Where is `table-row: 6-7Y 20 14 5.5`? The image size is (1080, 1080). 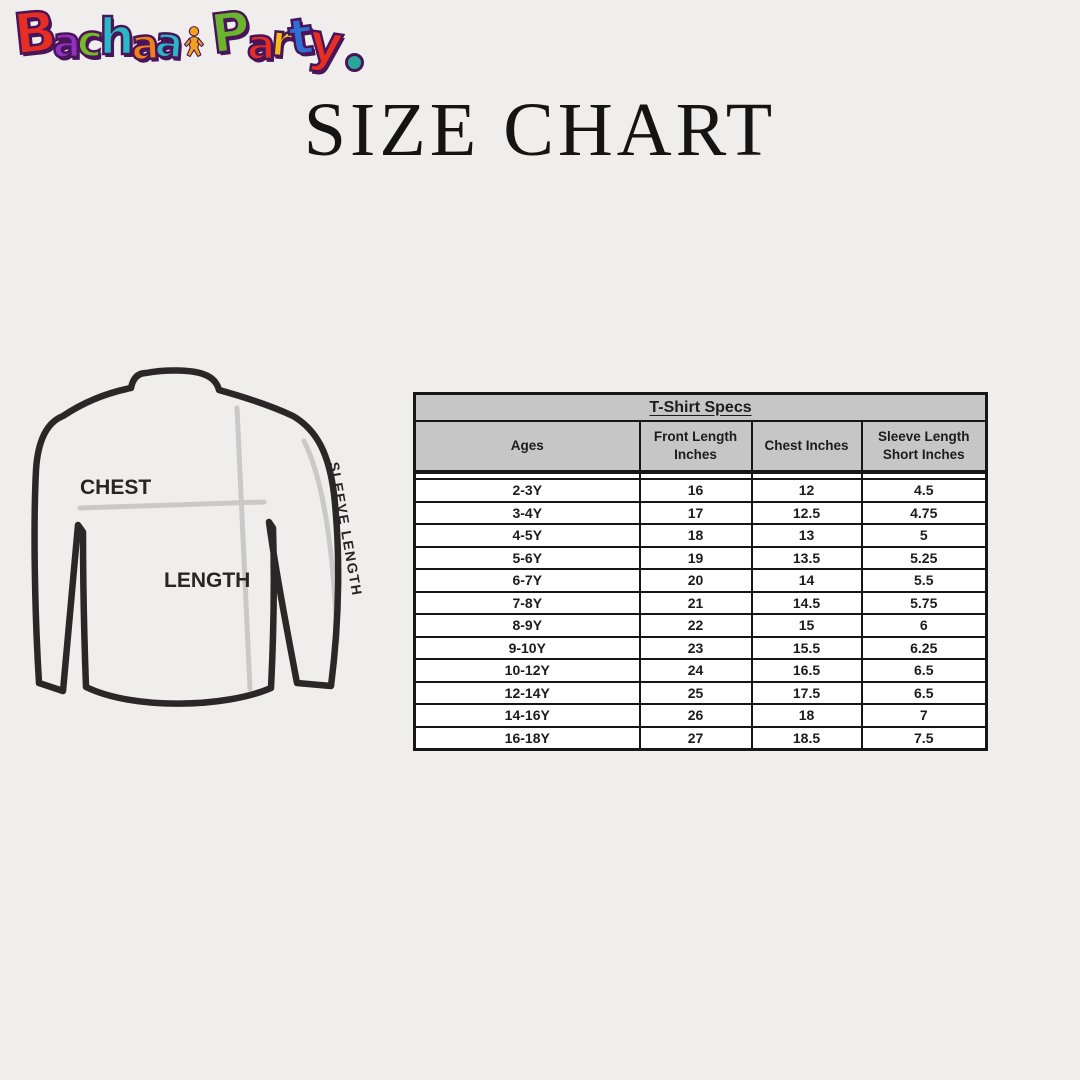 table-row: 6-7Y 20 14 5.5 is located at coordinates (700, 580).